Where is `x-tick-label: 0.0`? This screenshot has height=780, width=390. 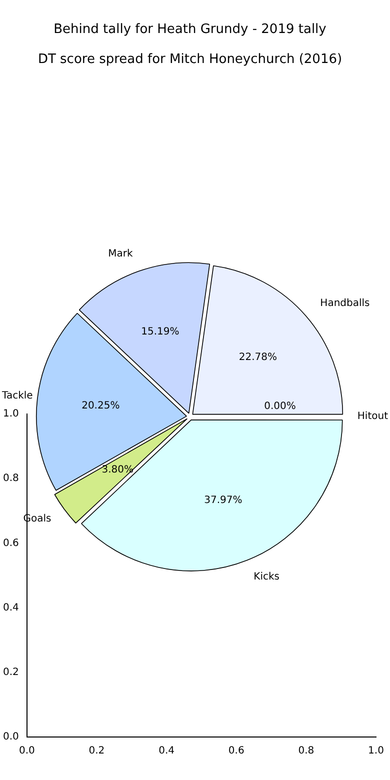 x-tick-label: 0.0 is located at coordinates (26, 751).